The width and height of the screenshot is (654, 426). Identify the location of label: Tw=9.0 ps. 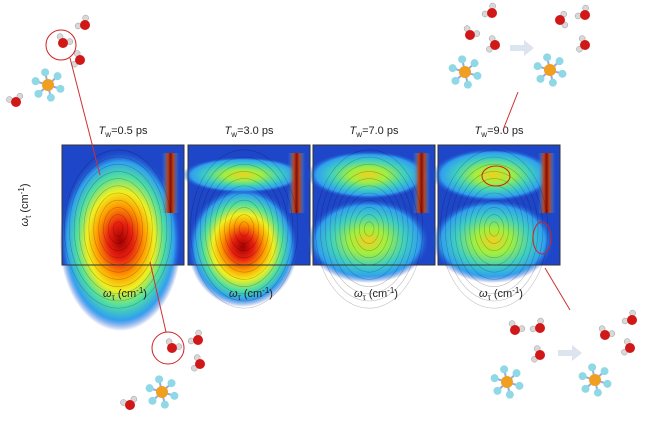
(499, 132).